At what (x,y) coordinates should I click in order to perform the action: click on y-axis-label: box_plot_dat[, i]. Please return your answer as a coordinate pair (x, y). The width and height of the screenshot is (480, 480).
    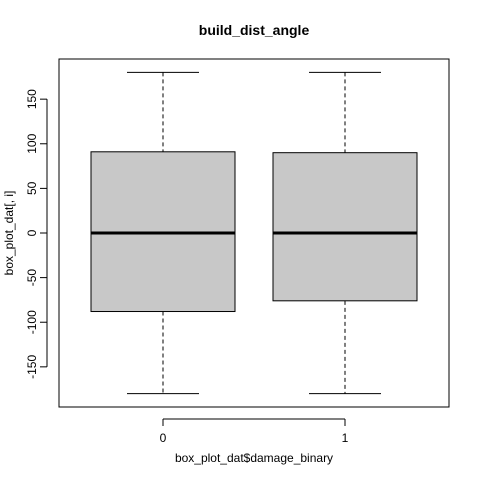
    Looking at the image, I should click on (9, 233).